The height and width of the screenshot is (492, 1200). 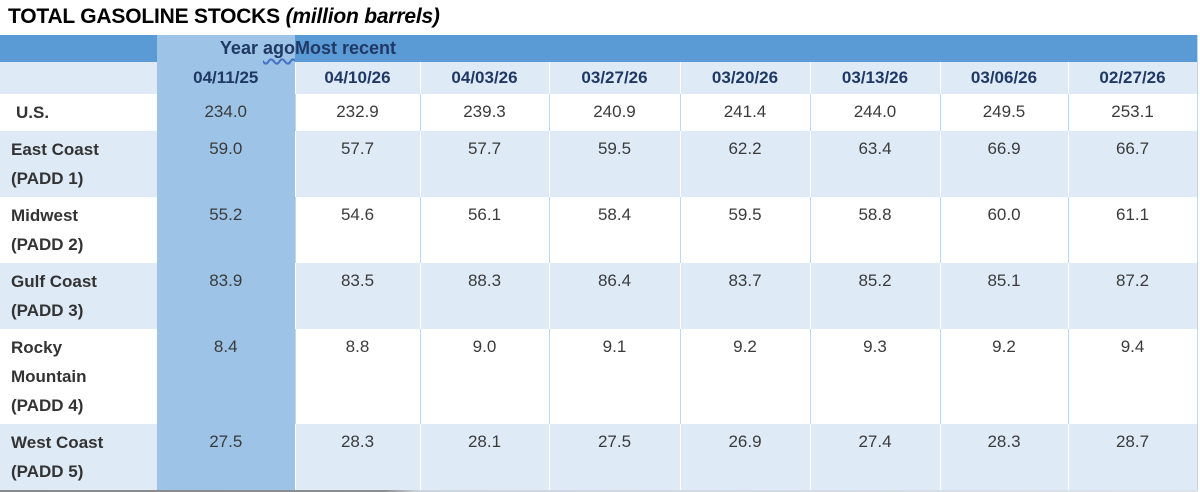 What do you see at coordinates (226, 457) in the screenshot?
I see `year-ago-value: 27.5` at bounding box center [226, 457].